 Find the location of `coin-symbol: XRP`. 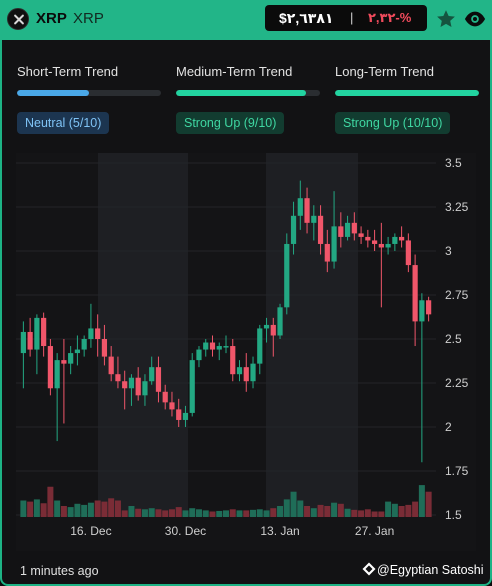

coin-symbol: XRP is located at coordinates (51, 18).